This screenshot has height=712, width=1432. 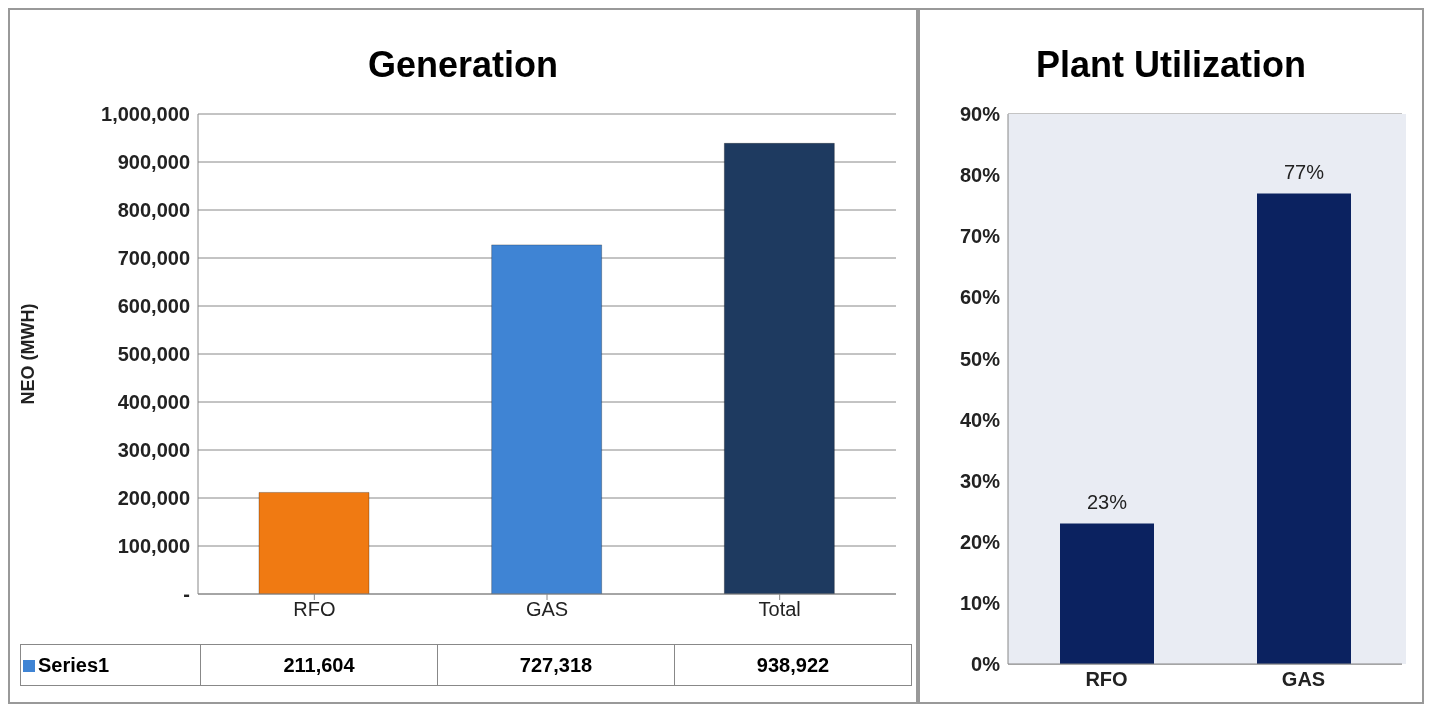 What do you see at coordinates (980, 541) in the screenshot?
I see `y-tick-label: 20%` at bounding box center [980, 541].